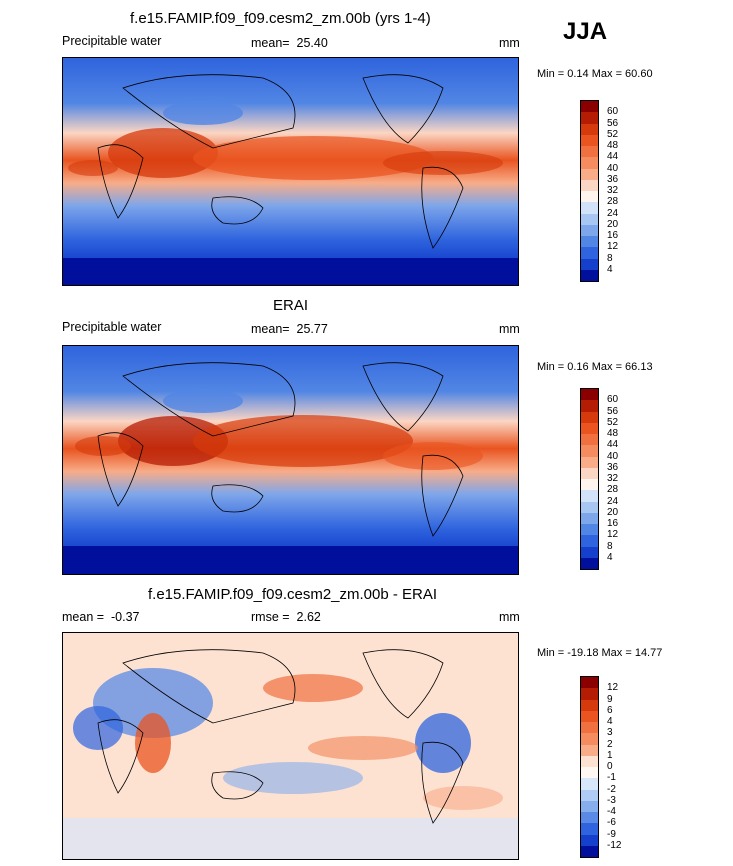  What do you see at coordinates (610, 755) in the screenshot?
I see `colorbar-tick-label: 1` at bounding box center [610, 755].